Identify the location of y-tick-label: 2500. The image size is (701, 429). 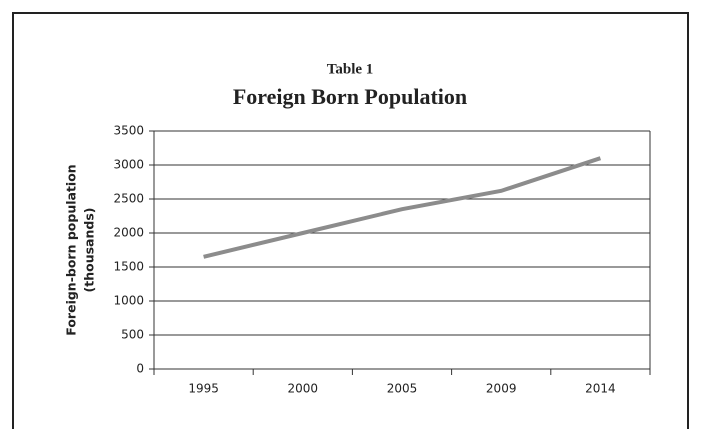
(128, 199).